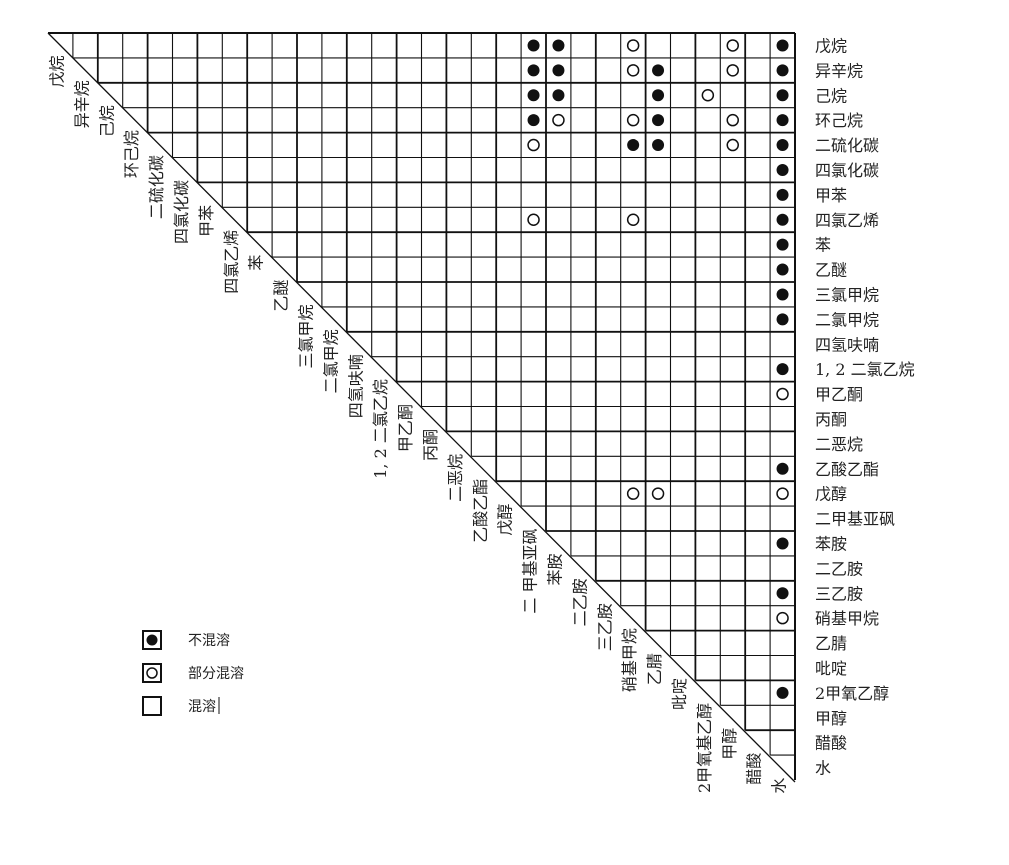 Image resolution: width=1009 pixels, height=865 pixels. I want to click on row-label: 水, so click(823, 768).